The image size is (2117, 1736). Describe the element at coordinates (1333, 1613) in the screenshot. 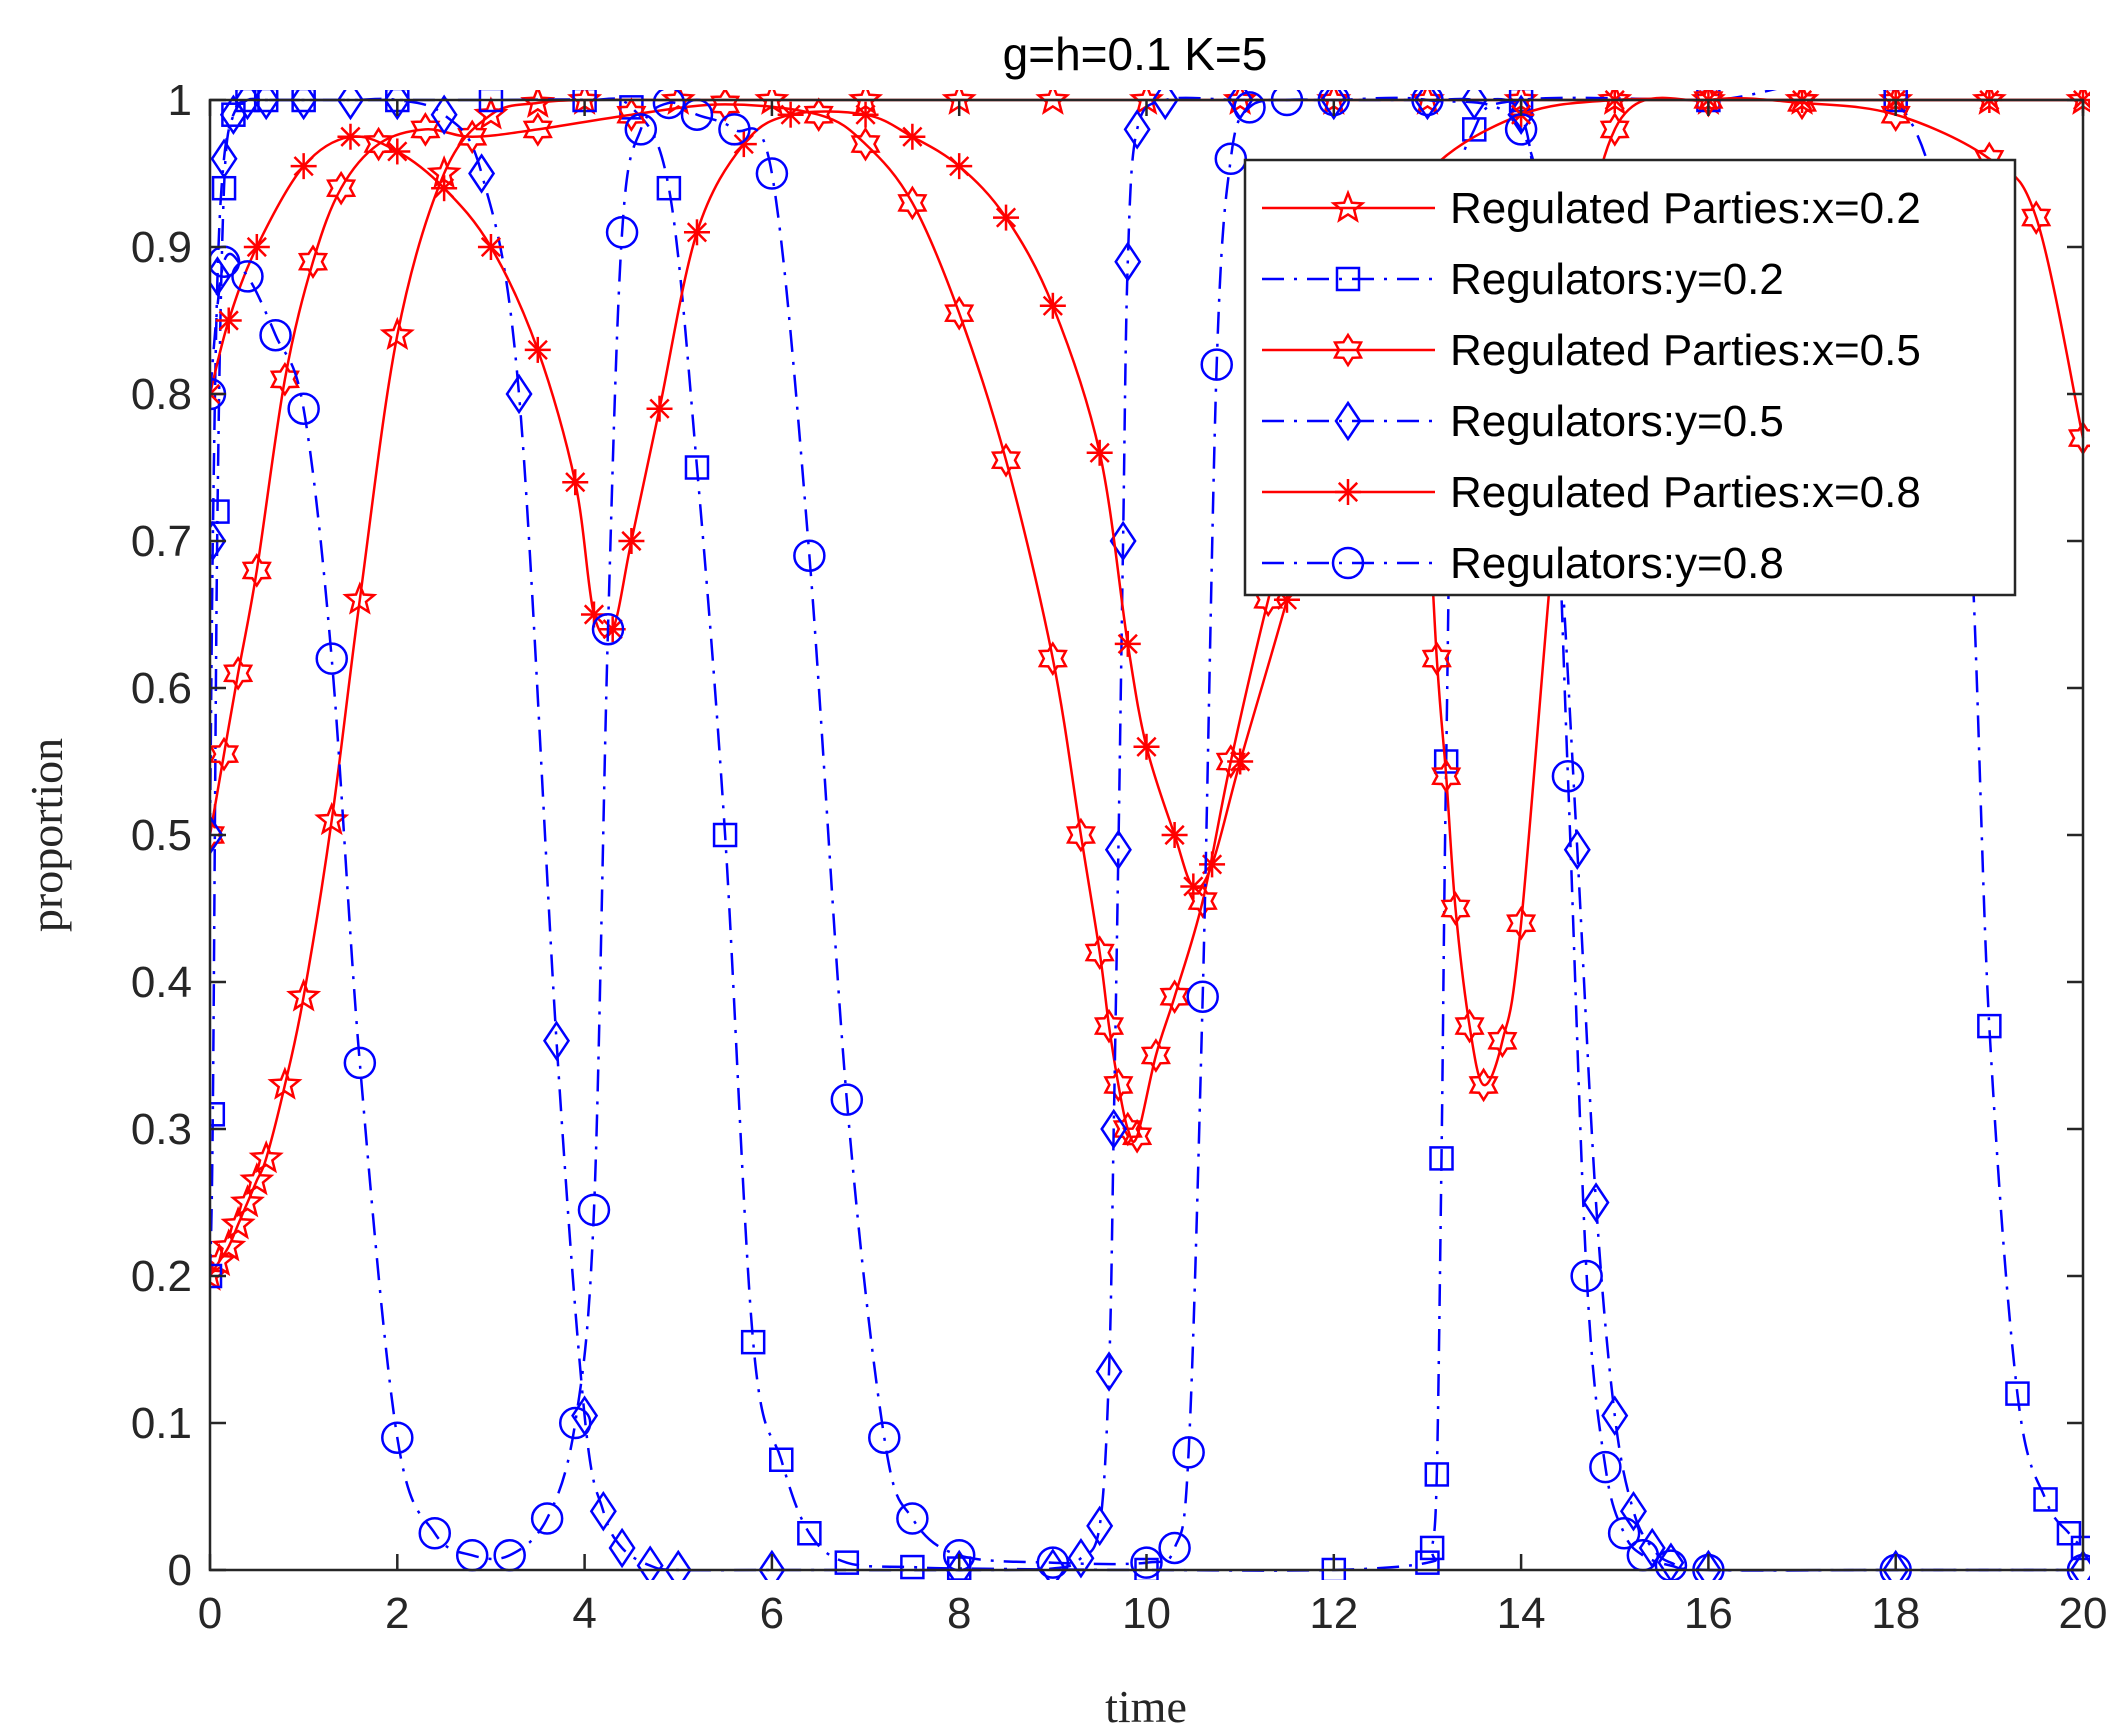

I see `x-tick-label: 12` at that location.